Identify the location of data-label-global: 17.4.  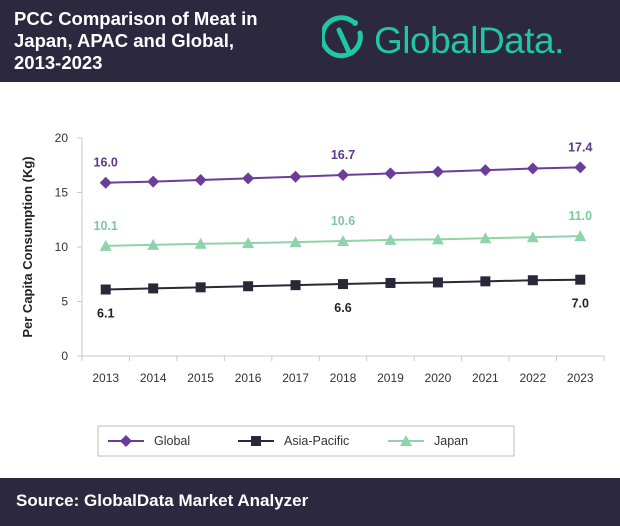
(580, 147).